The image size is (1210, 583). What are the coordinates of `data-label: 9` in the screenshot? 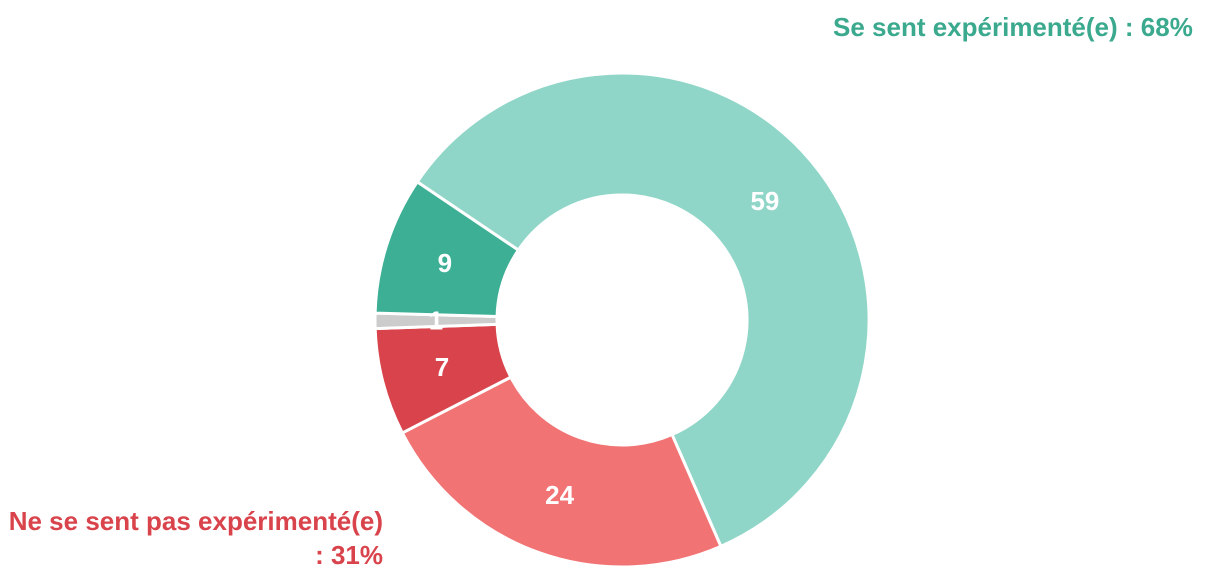 It's located at (445, 263).